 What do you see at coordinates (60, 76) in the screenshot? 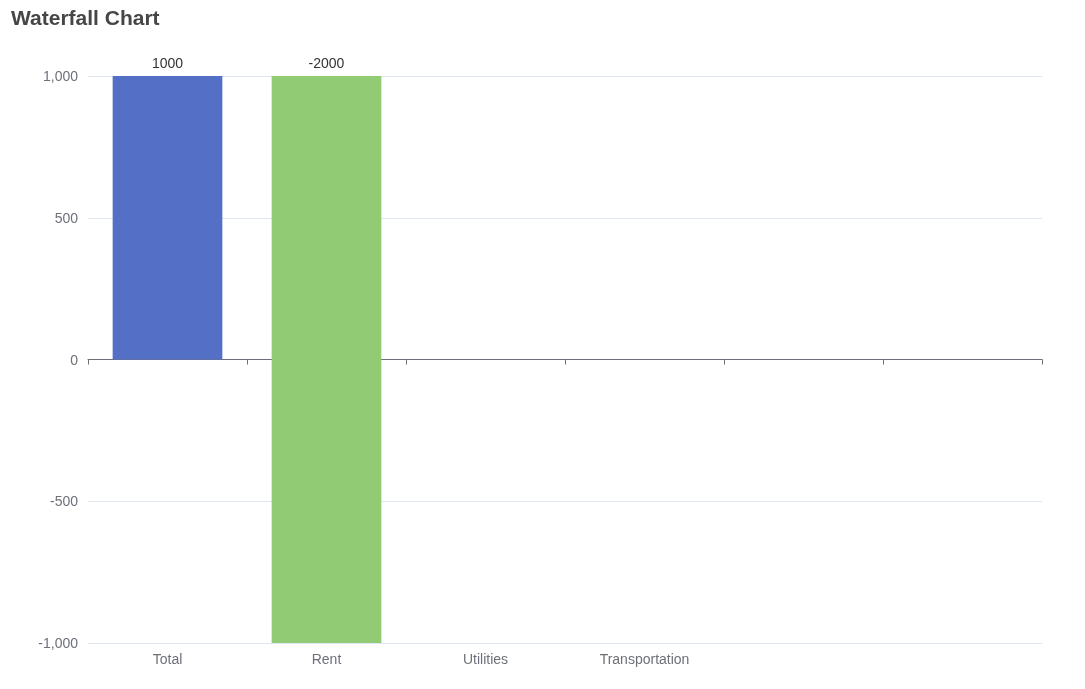
I see `y-tick-label: 1,000` at bounding box center [60, 76].